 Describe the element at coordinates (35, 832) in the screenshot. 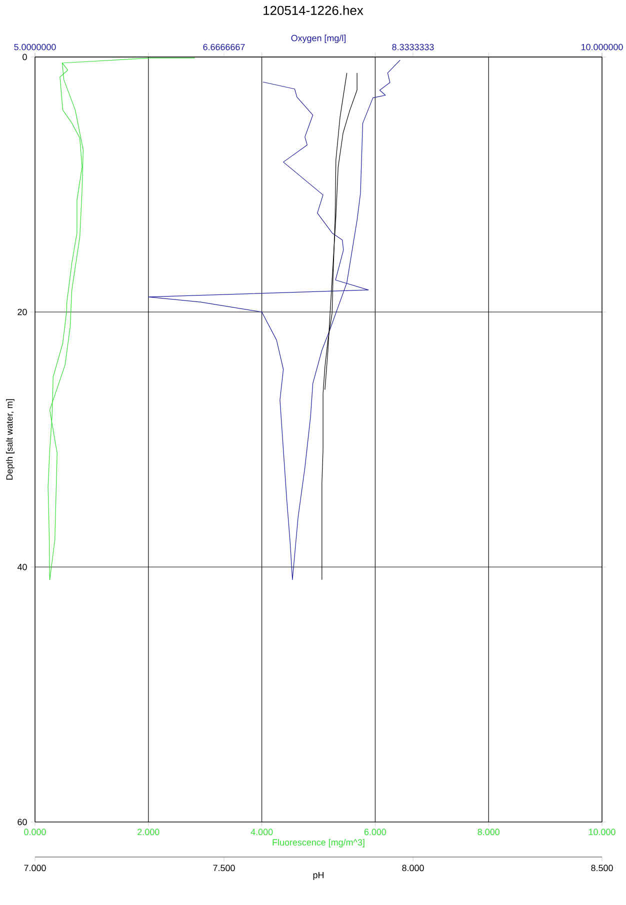

I see `x-tick-label: 0.000` at that location.